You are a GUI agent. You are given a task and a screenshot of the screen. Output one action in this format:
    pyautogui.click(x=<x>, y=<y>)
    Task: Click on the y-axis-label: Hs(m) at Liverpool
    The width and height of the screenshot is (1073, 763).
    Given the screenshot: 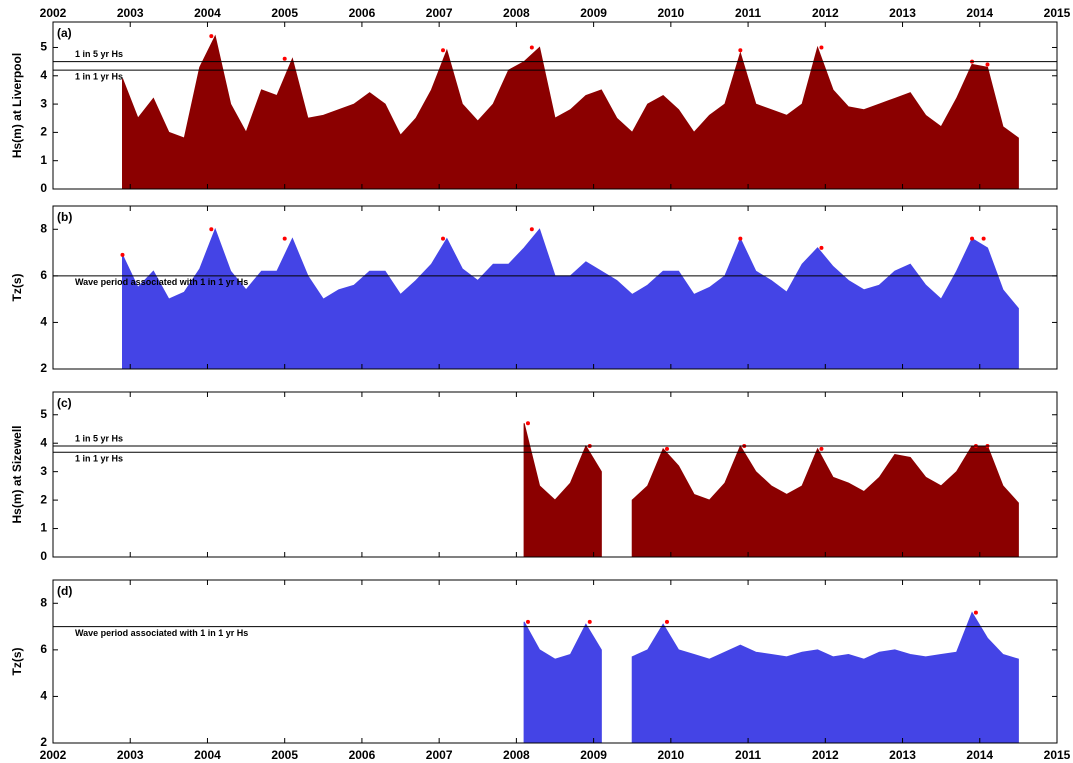 What is the action you would take?
    pyautogui.click(x=17, y=105)
    